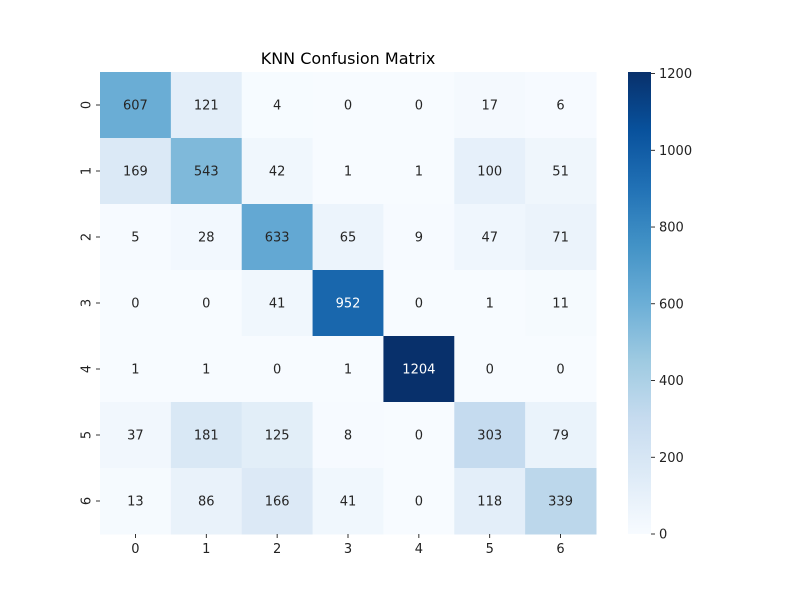  What do you see at coordinates (87, 171) in the screenshot?
I see `y-tick-label: 1` at bounding box center [87, 171].